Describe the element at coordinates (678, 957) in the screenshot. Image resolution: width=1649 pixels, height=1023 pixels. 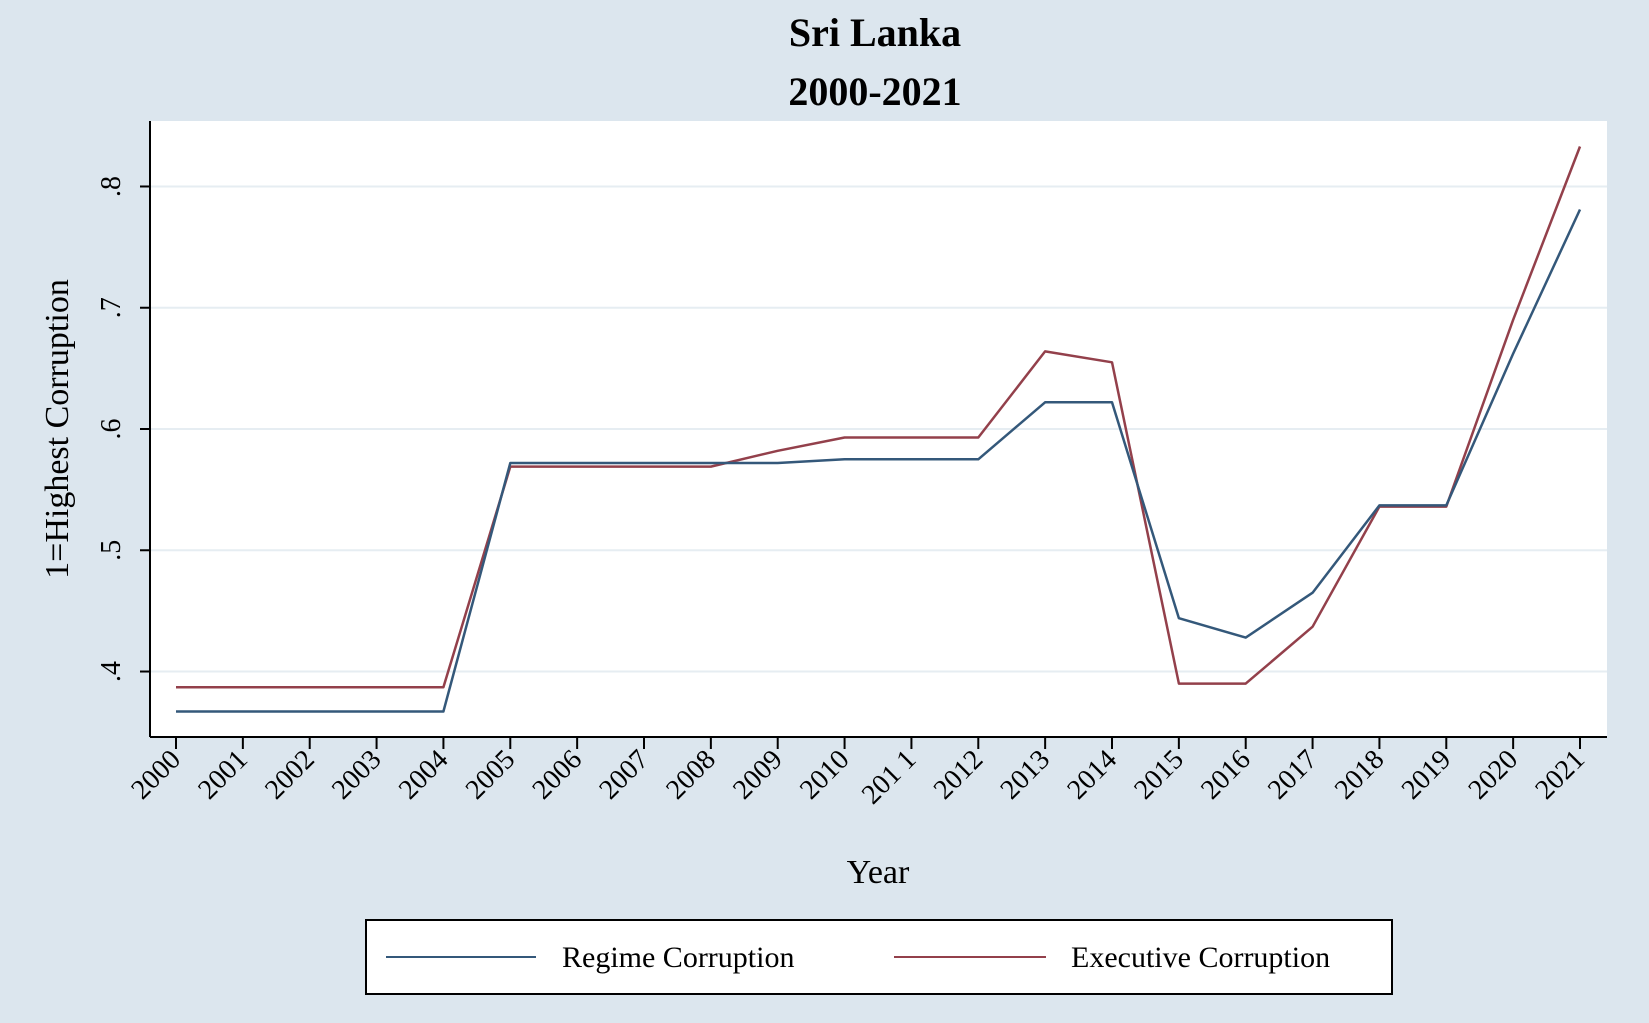
I see `legend-label-regime-corruption: Regime Corruption` at that location.